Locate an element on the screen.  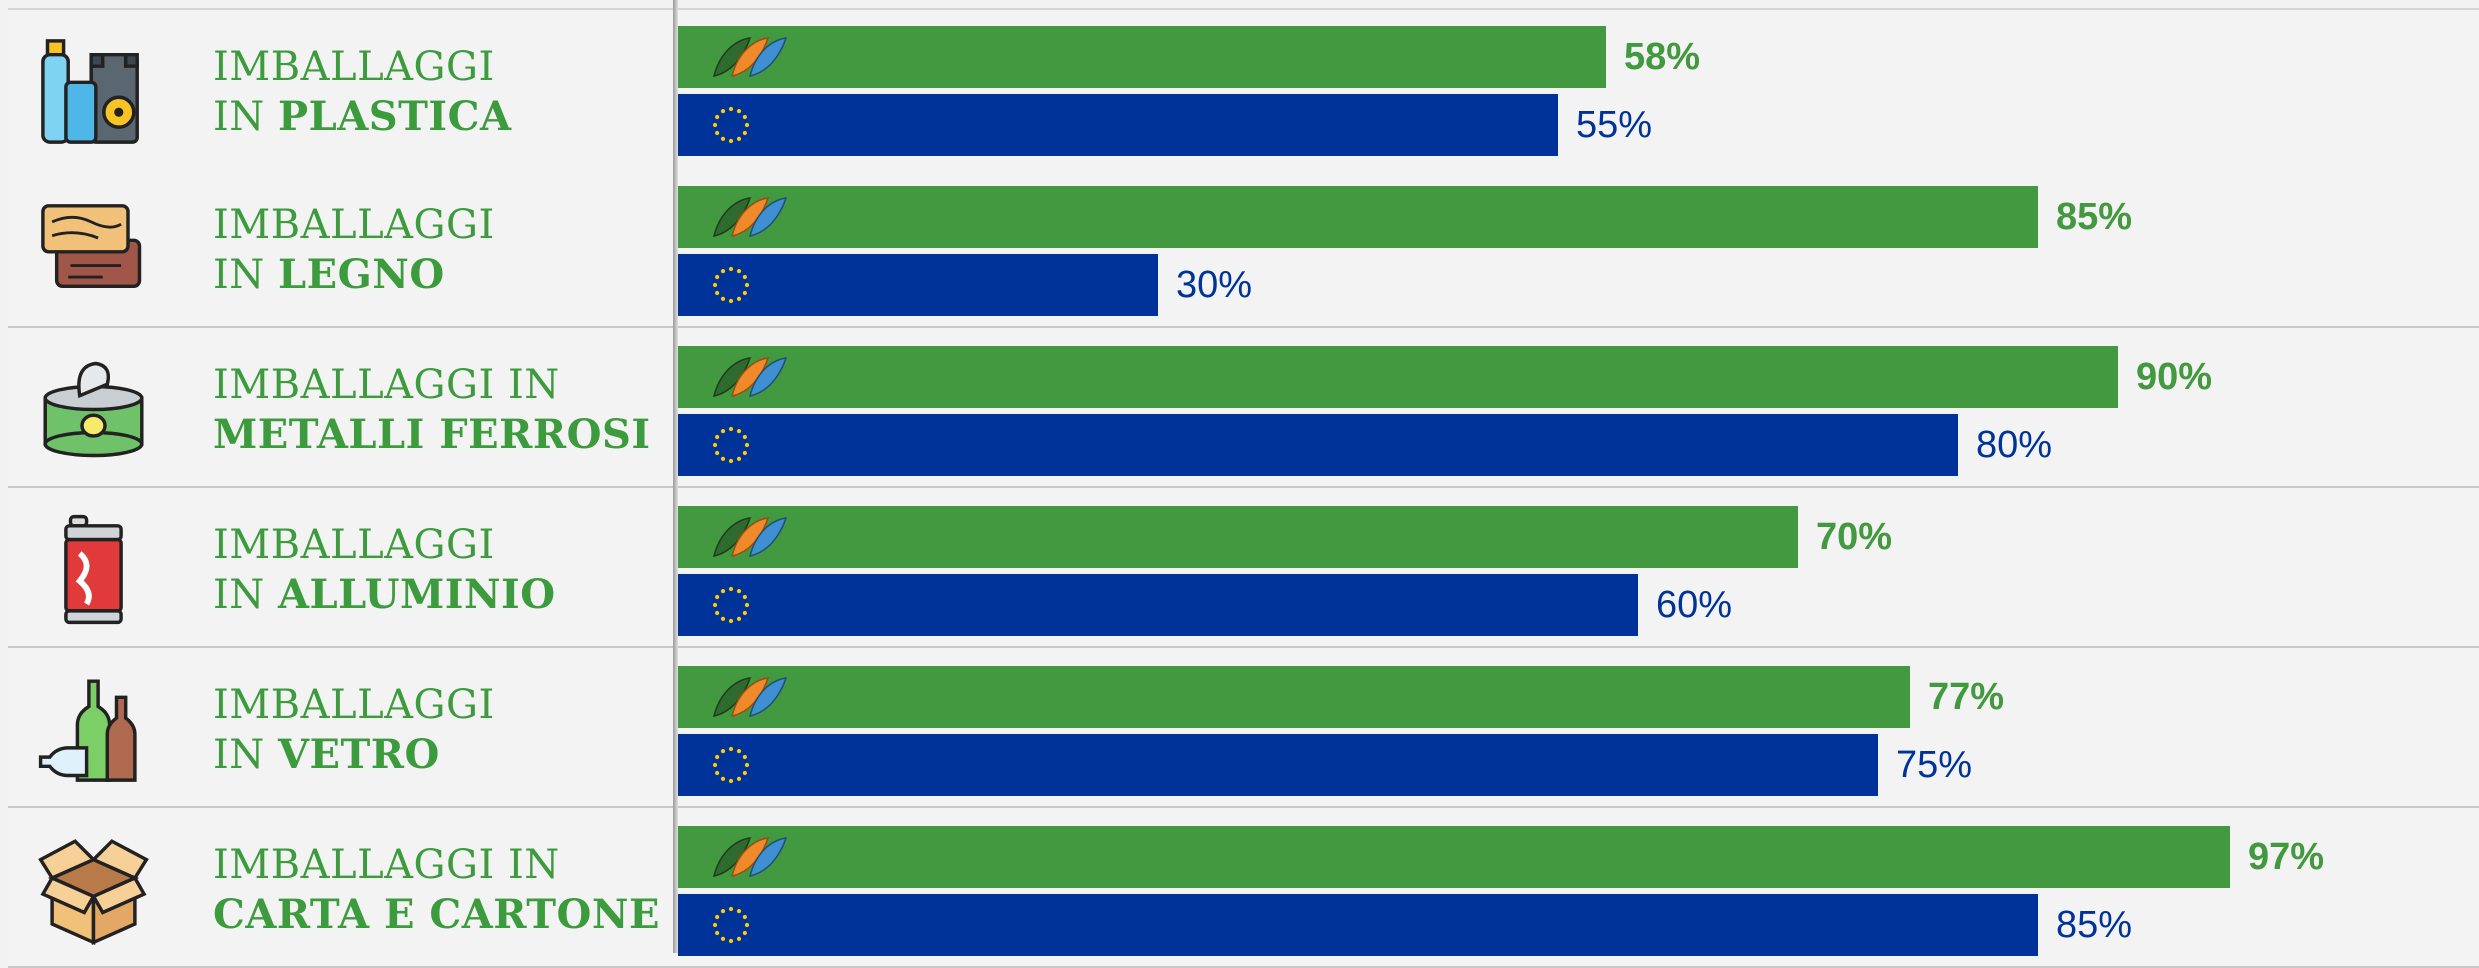
data-label: 60% is located at coordinates (1694, 605).